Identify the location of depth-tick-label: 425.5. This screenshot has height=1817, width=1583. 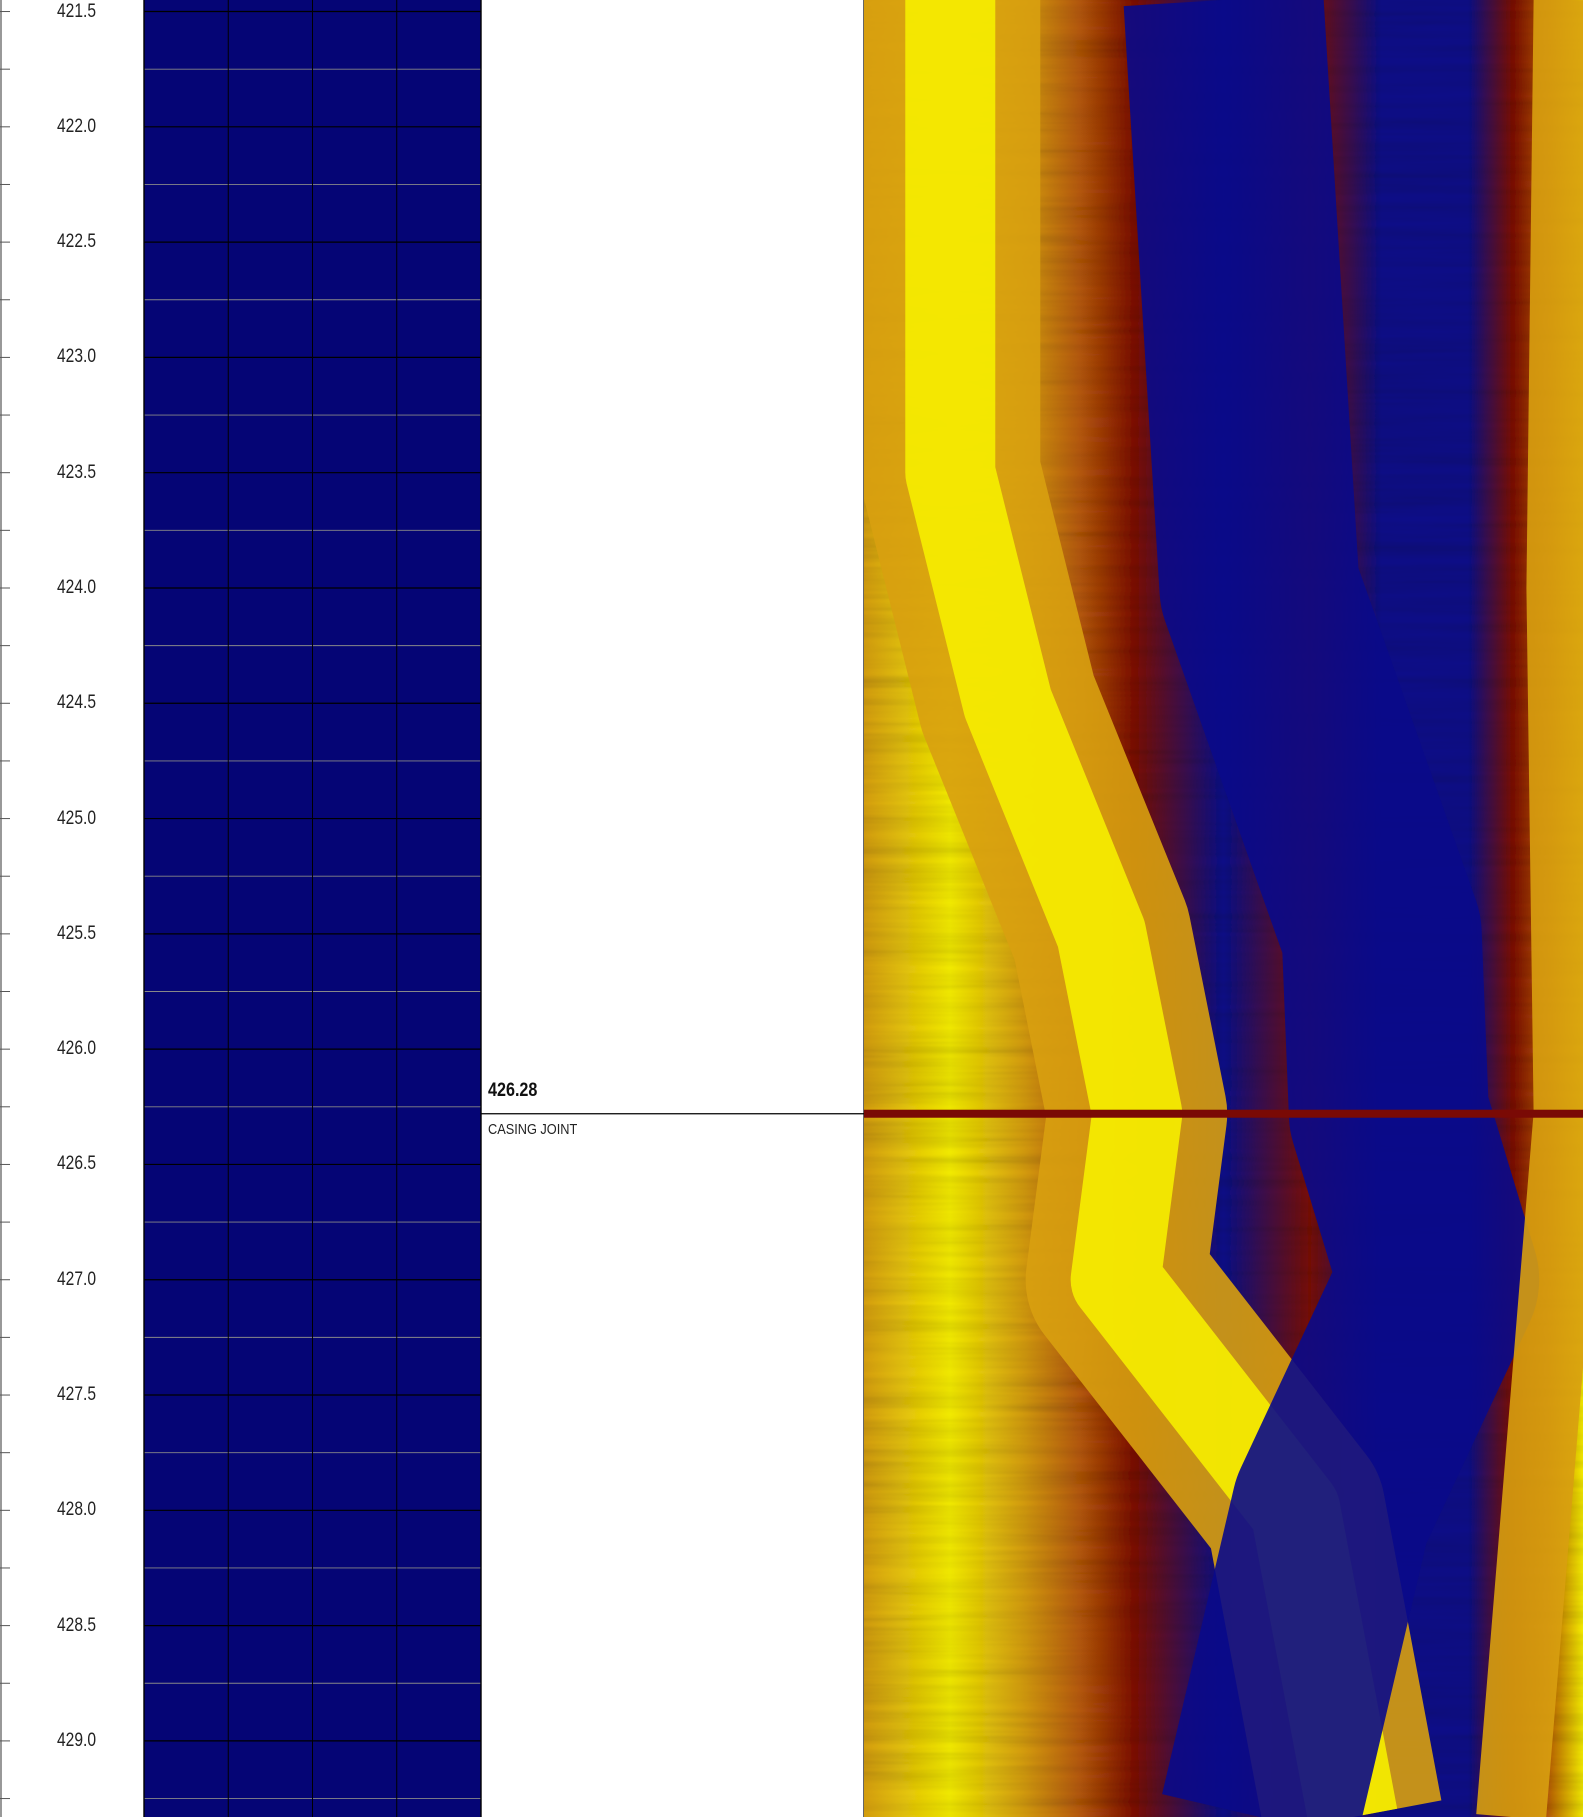
(76, 933).